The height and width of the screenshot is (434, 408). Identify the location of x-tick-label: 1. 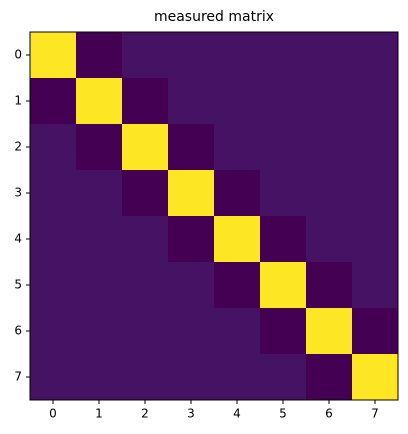
(99, 414).